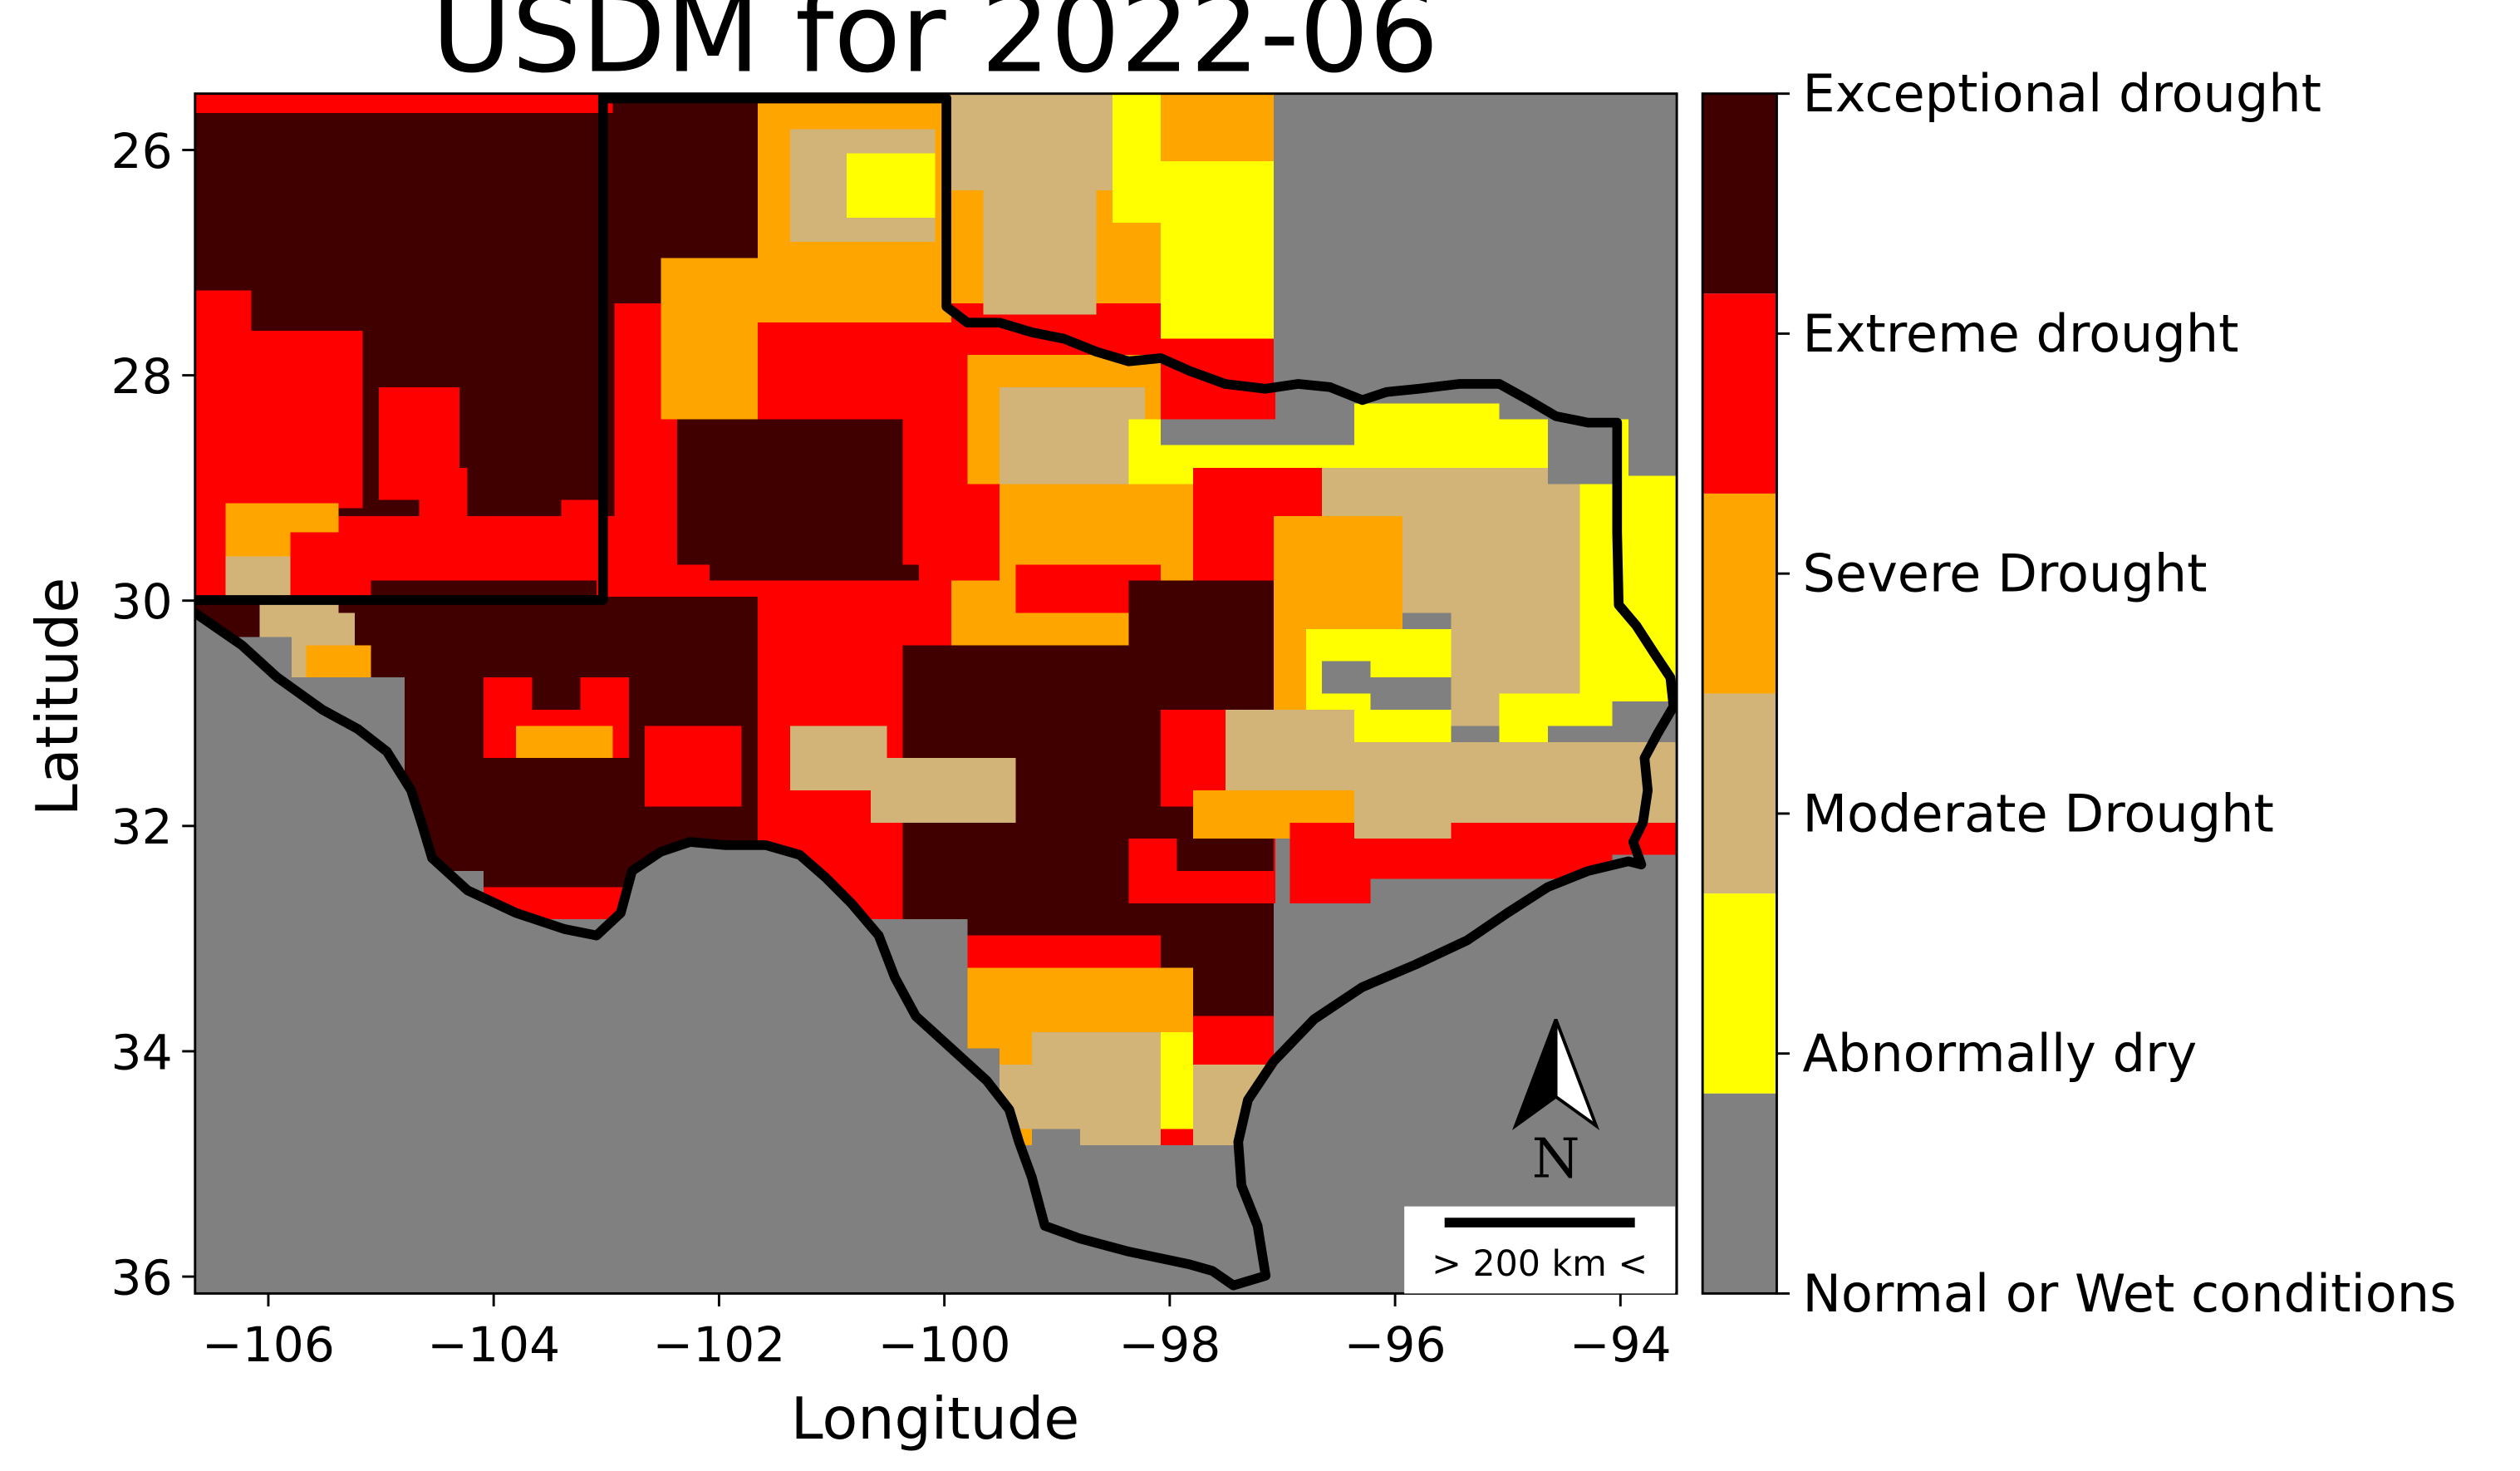 The width and height of the screenshot is (2520, 1471). Describe the element at coordinates (153, 715) in the screenshot. I see `y-axis: 36 34 32 30 28 26` at that location.